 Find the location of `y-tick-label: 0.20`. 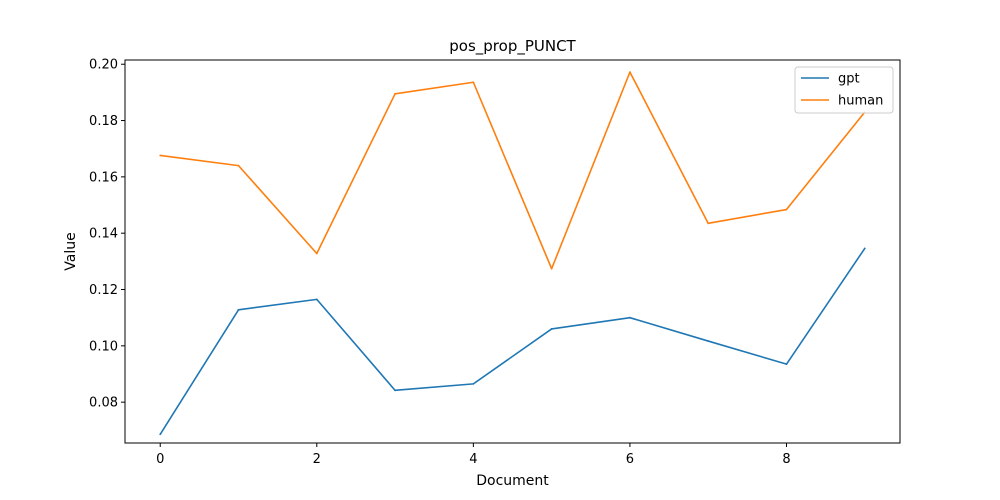

y-tick-label: 0.20 is located at coordinates (103, 65).